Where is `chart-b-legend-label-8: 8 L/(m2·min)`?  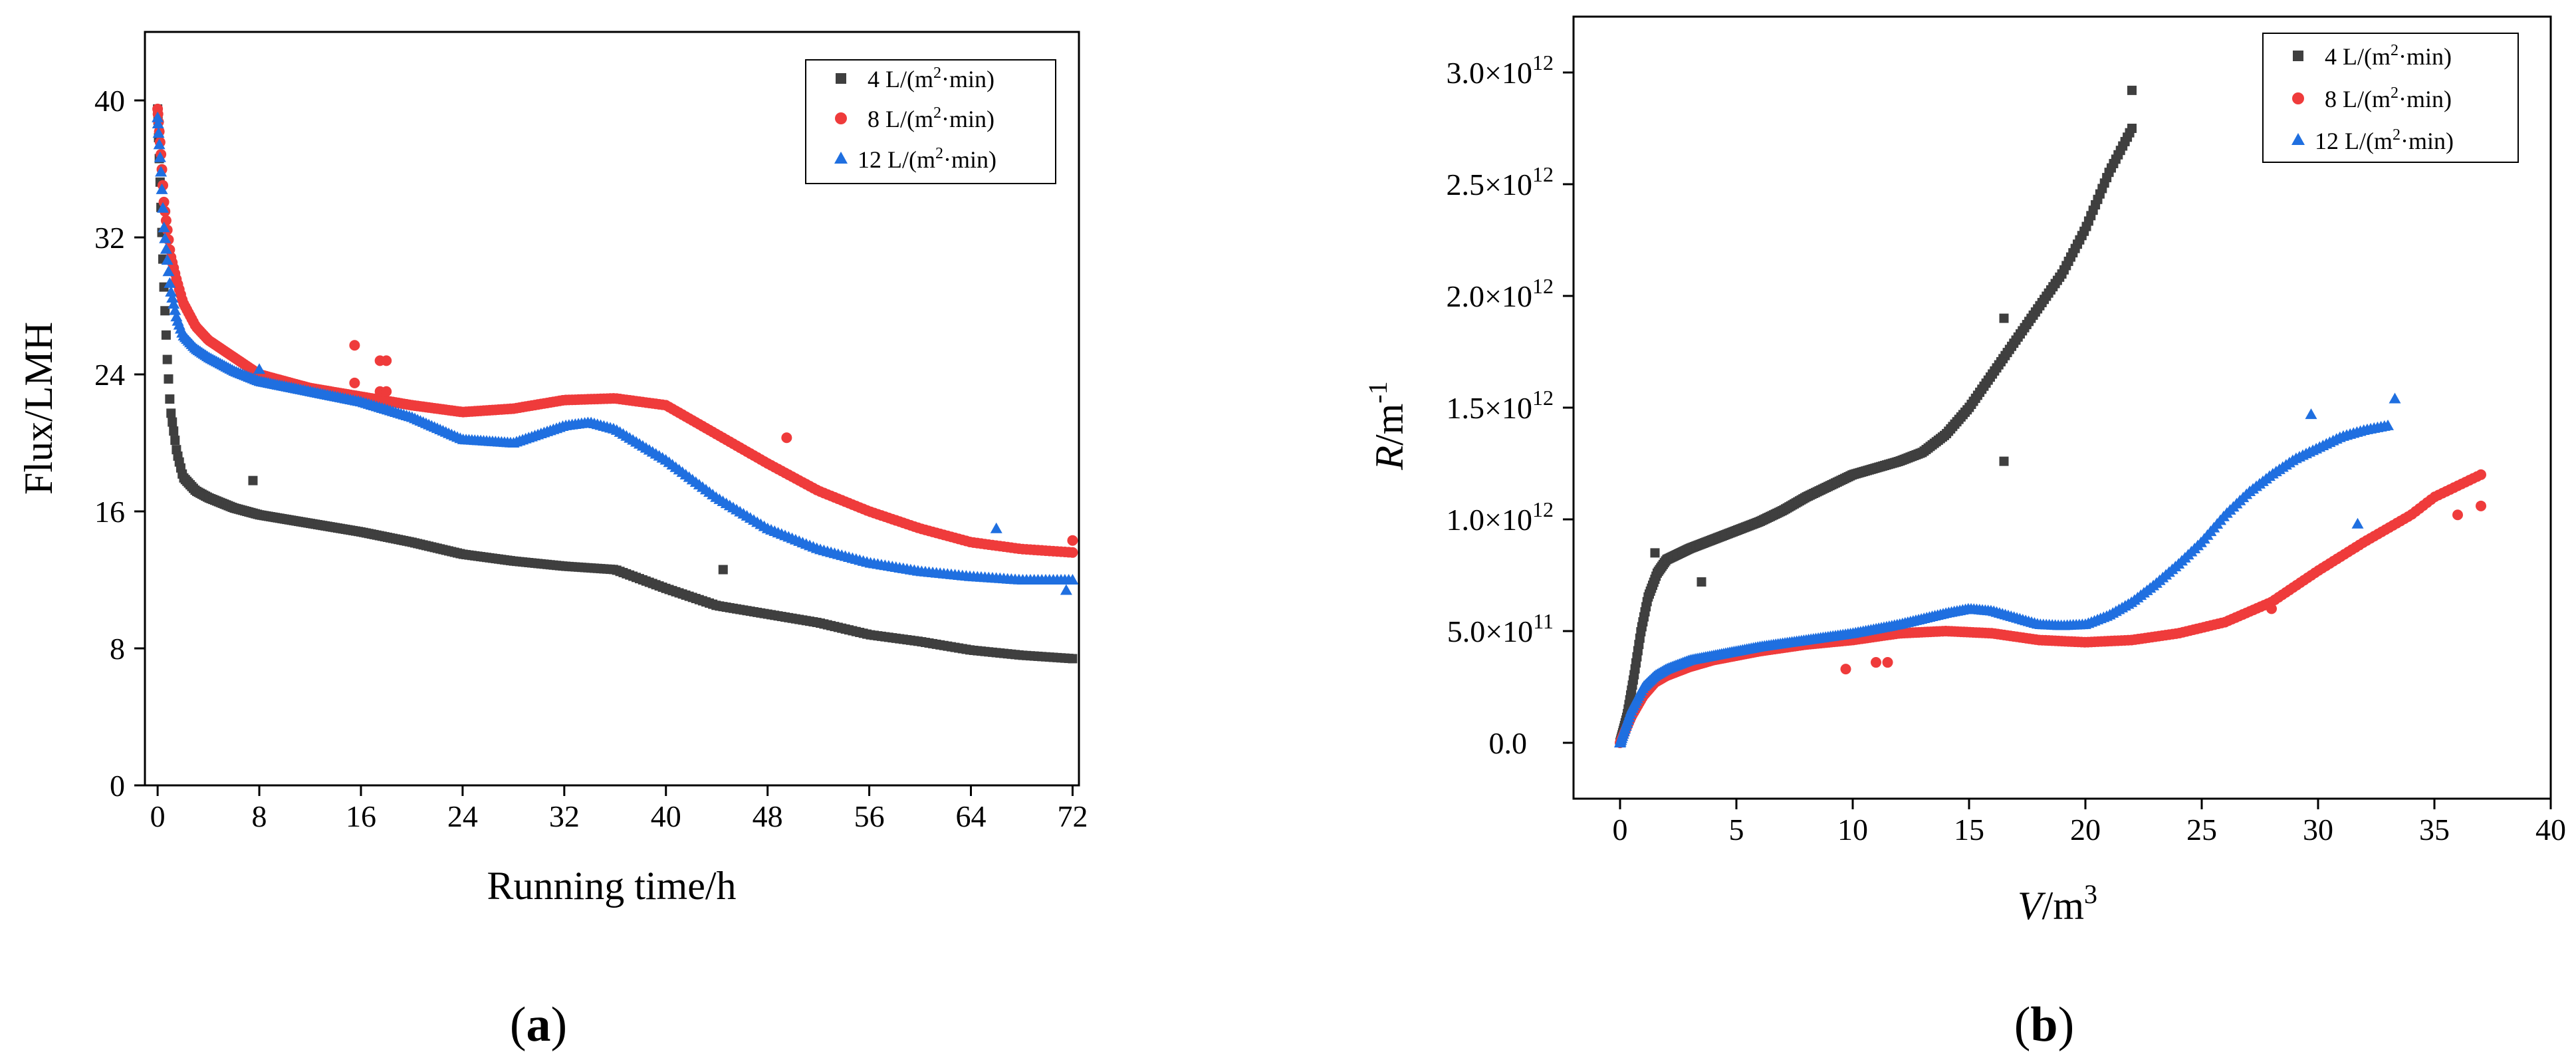 chart-b-legend-label-8: 8 L/(m2·min) is located at coordinates (2388, 98).